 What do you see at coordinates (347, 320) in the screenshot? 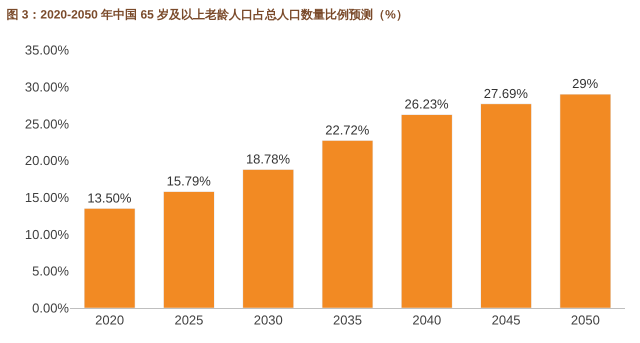
I see `x-tick-label: 2035` at bounding box center [347, 320].